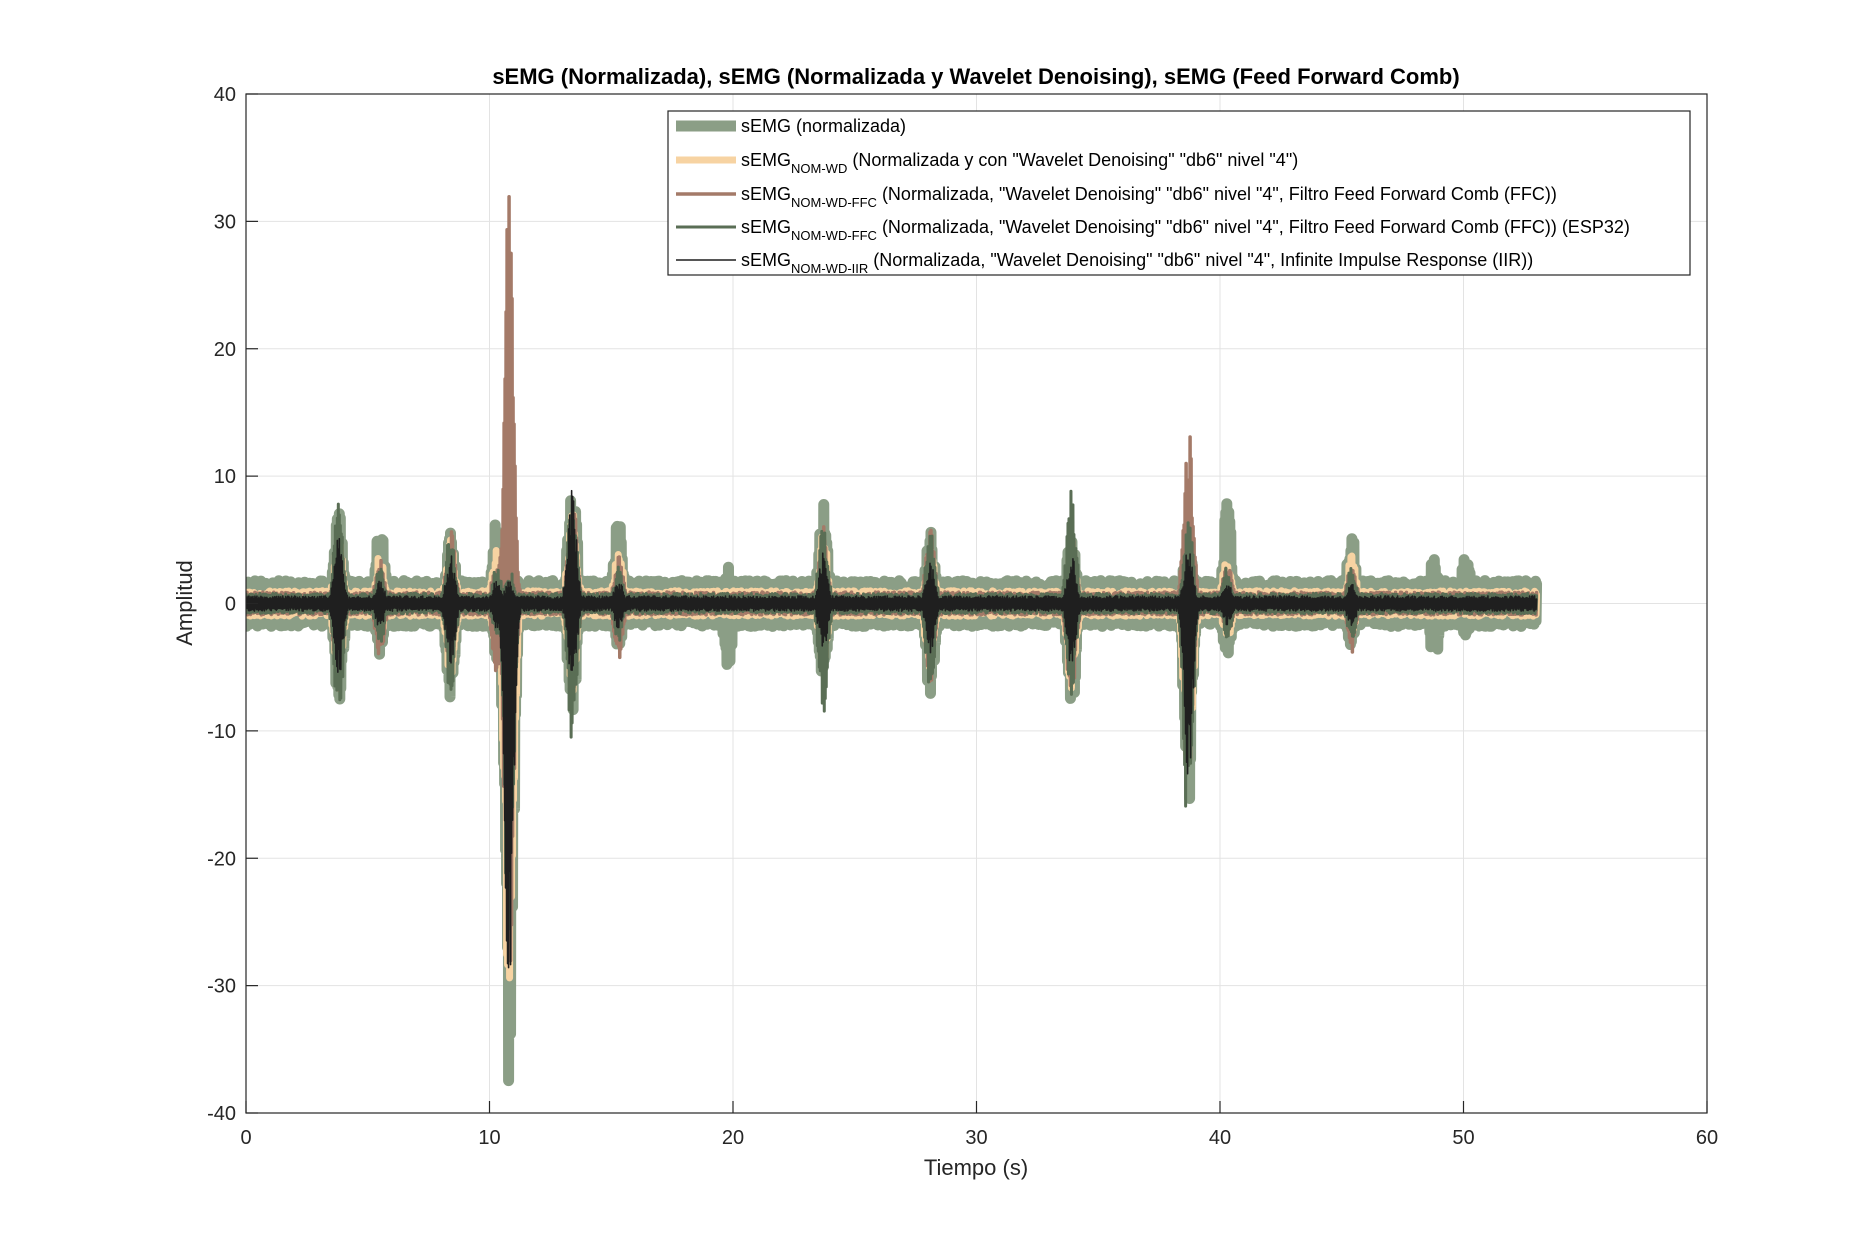 This screenshot has height=1250, width=1875. Describe the element at coordinates (1463, 1138) in the screenshot. I see `x-tick-label: 50` at that location.